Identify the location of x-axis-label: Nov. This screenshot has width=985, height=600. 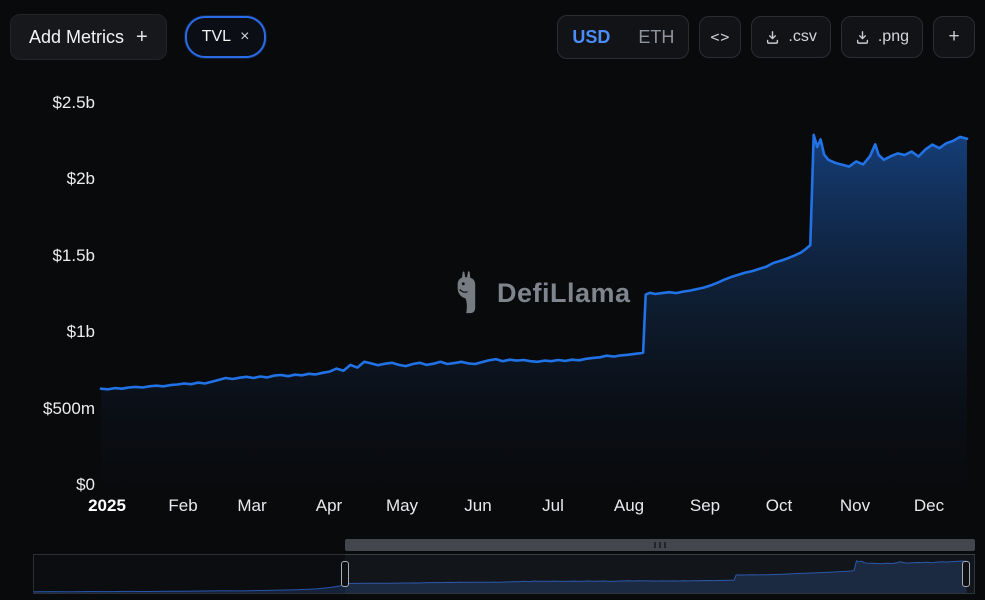
(855, 505).